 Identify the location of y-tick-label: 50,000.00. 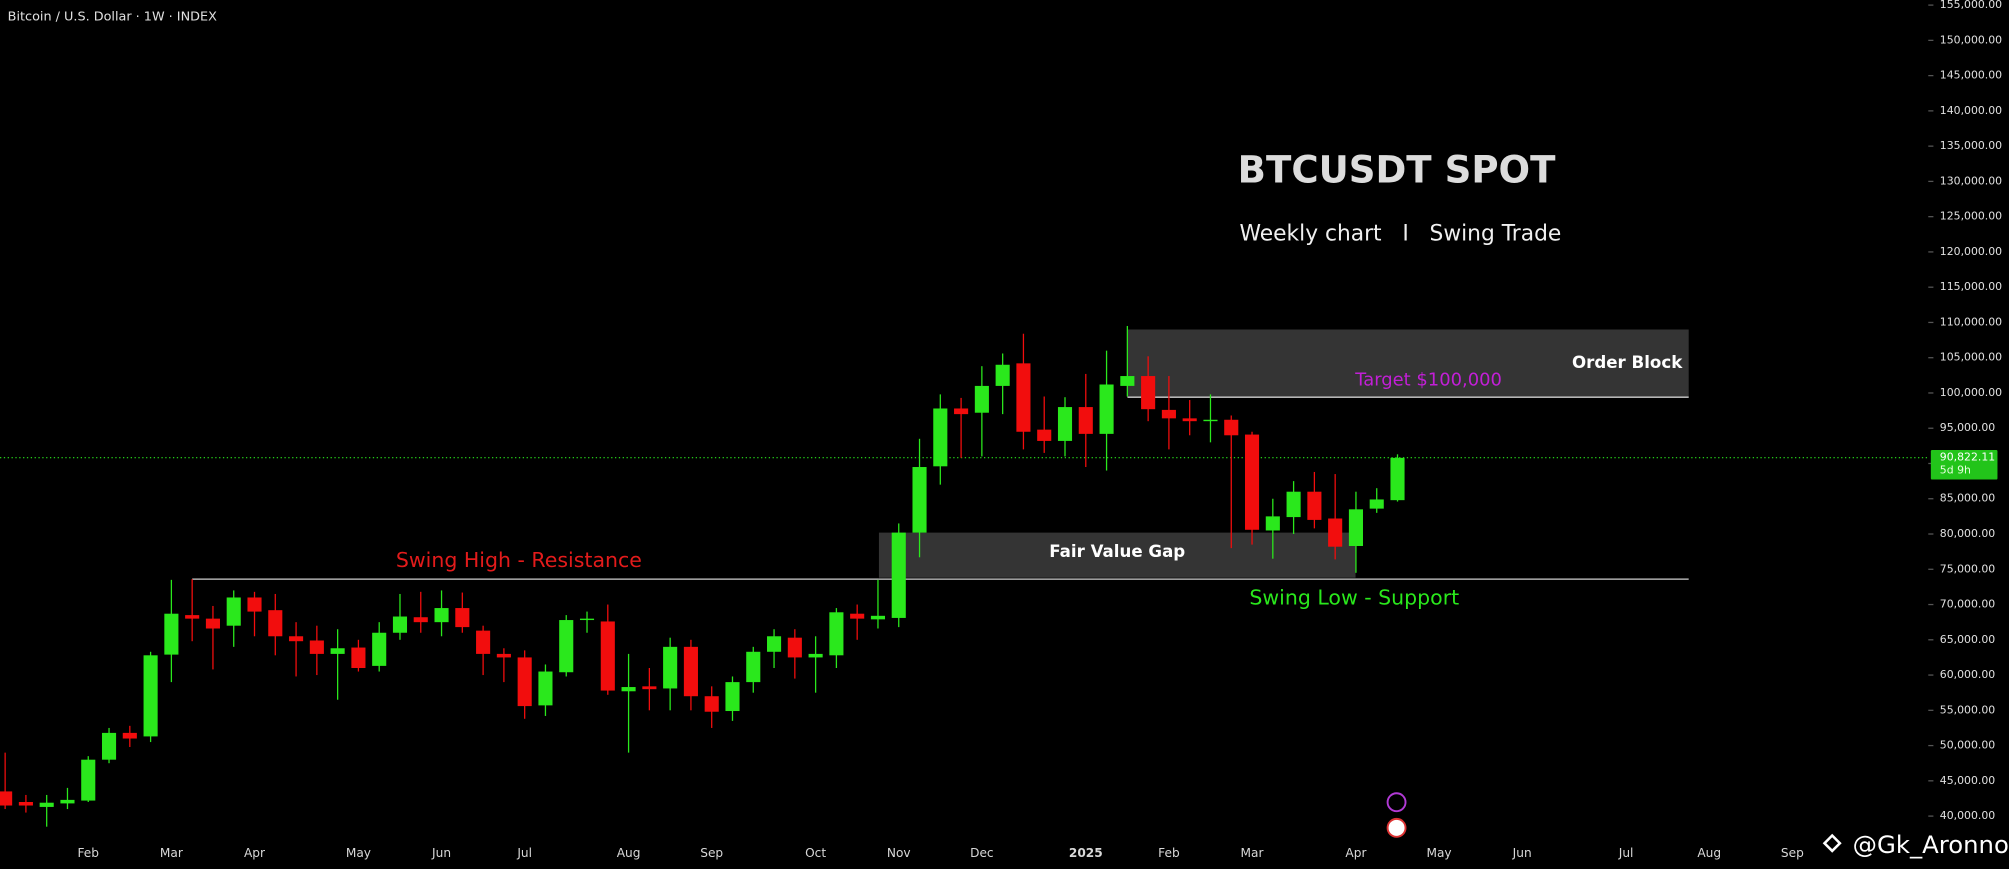
(1967, 745).